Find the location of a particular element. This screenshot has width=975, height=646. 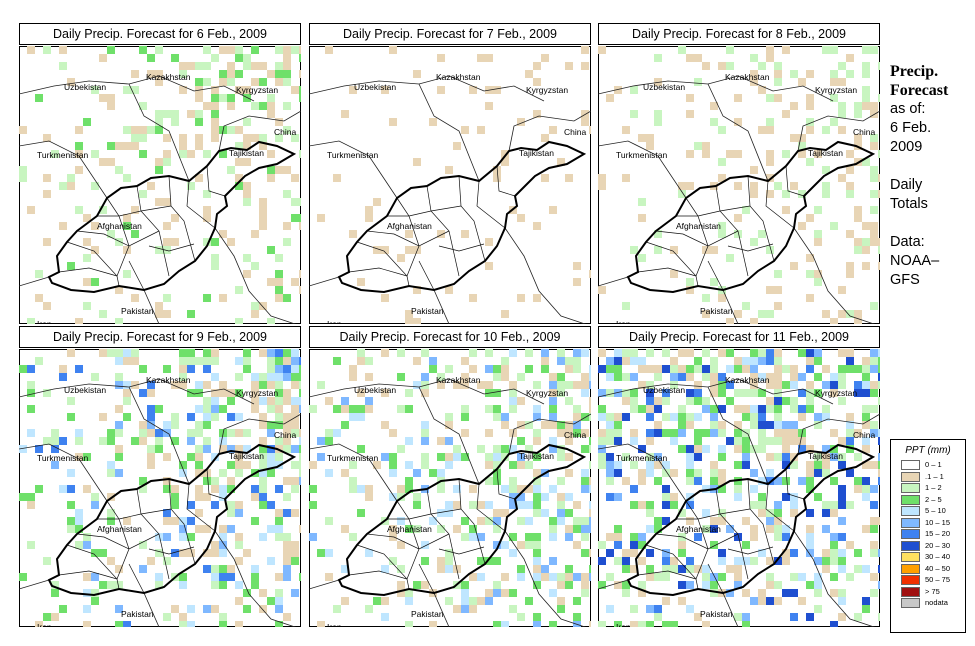

legend-item: .1 – 1 is located at coordinates (928, 477).